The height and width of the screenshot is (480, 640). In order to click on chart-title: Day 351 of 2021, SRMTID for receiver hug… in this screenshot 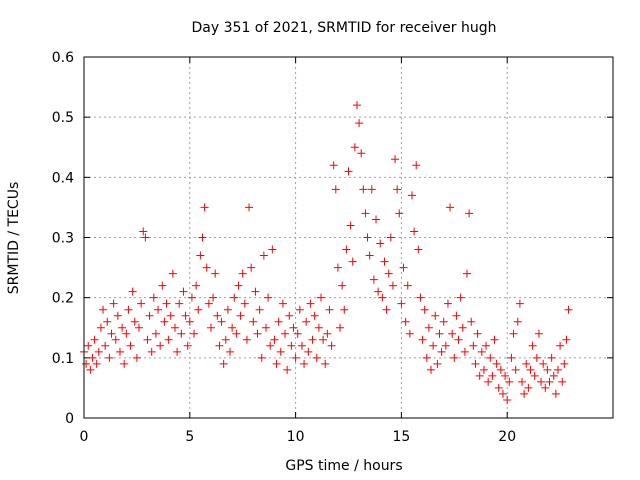, I will do `click(344, 28)`.